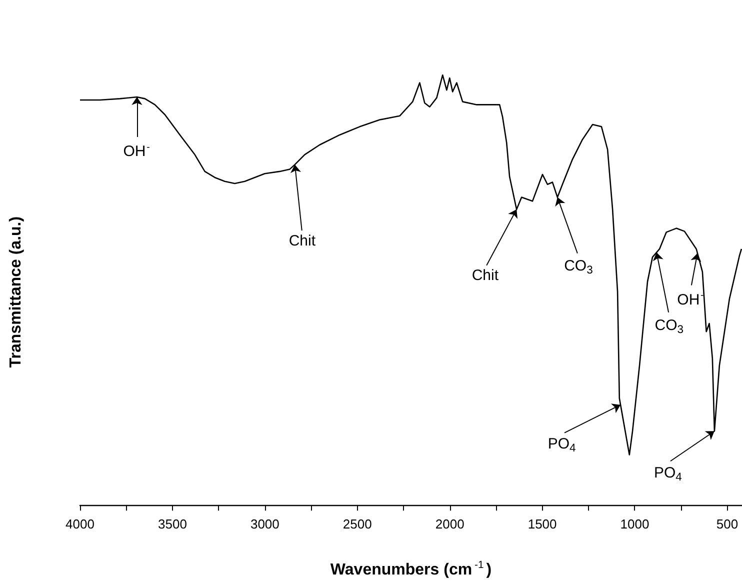 This screenshot has height=583, width=742. What do you see at coordinates (80, 524) in the screenshot?
I see `x-tick-label: 4000` at bounding box center [80, 524].